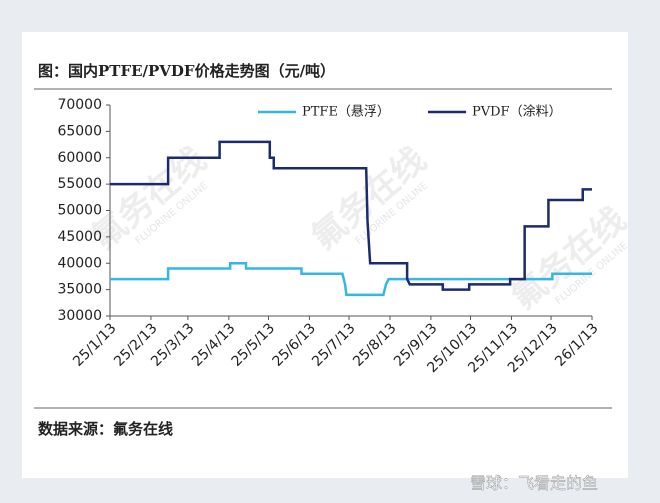  I want to click on y-tick-label: 55000, so click(79, 184).